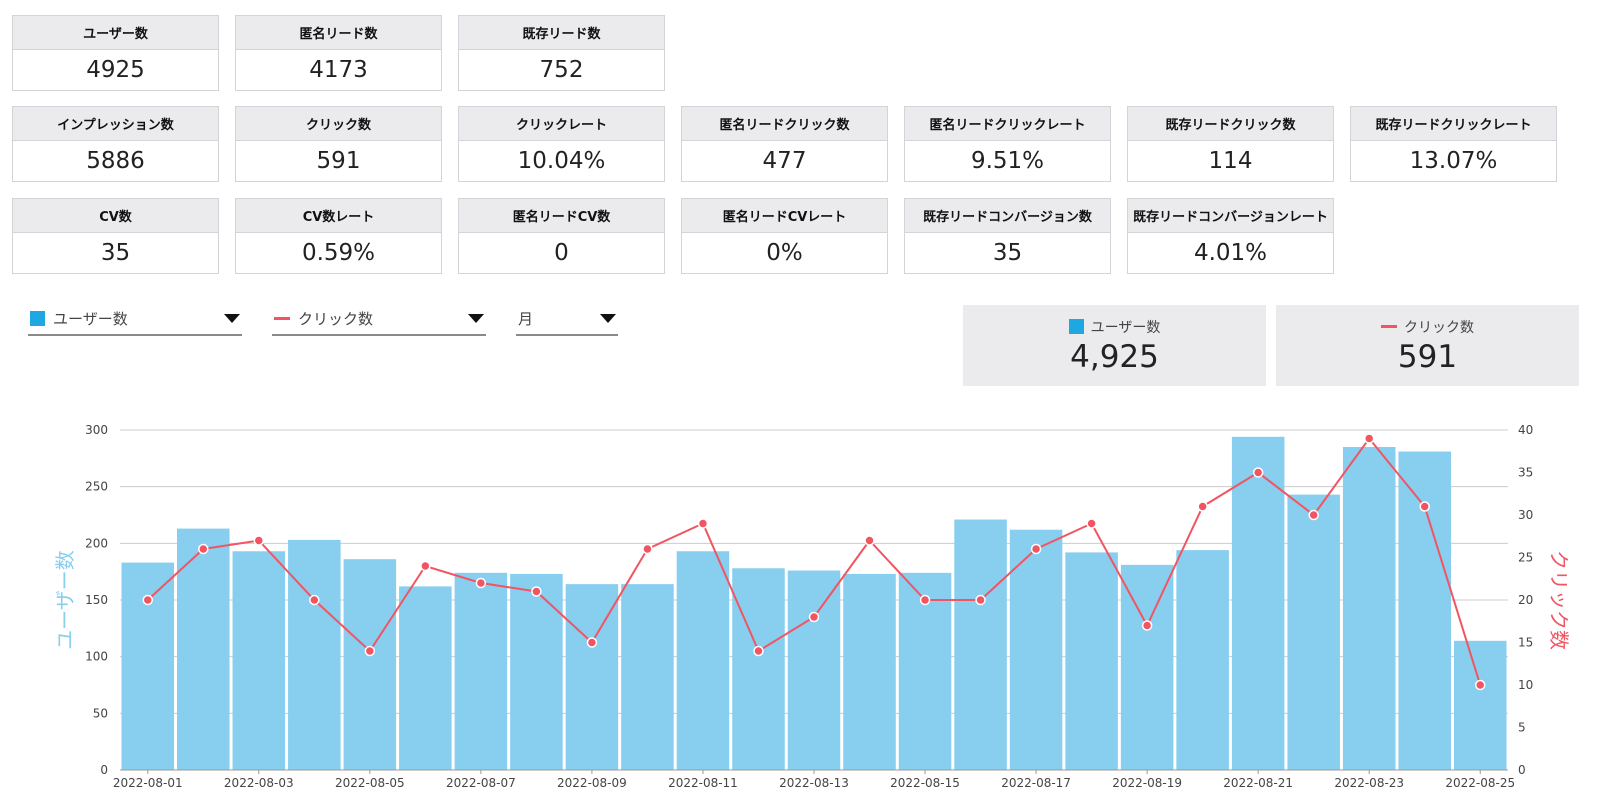 The image size is (1600, 800). What do you see at coordinates (135, 319) in the screenshot?
I see `bar-metric-select: ユーザー数` at bounding box center [135, 319].